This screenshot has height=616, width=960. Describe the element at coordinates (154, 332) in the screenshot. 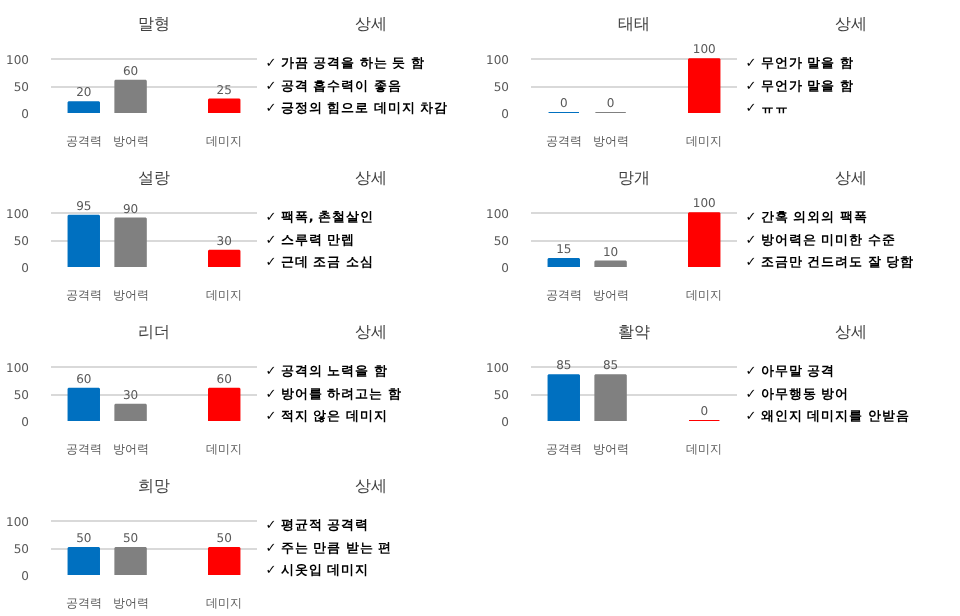

I see `chart-title: 리더` at that location.